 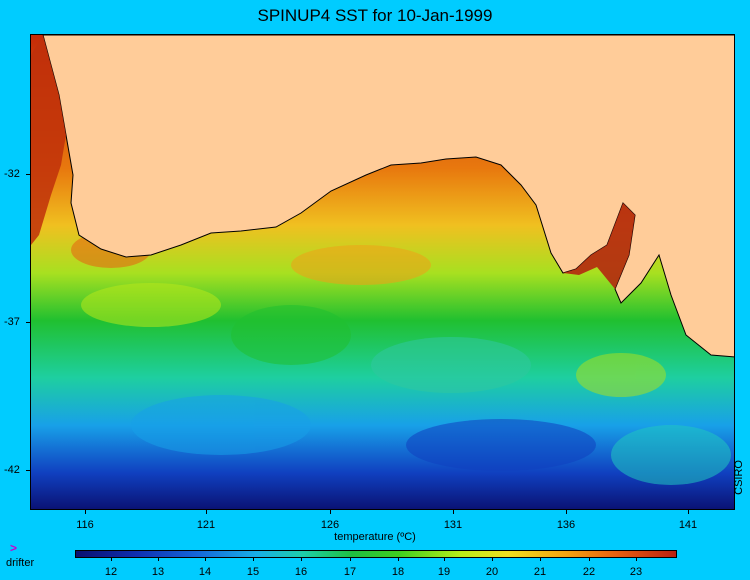 What do you see at coordinates (566, 525) in the screenshot?
I see `lon-label: 136` at bounding box center [566, 525].